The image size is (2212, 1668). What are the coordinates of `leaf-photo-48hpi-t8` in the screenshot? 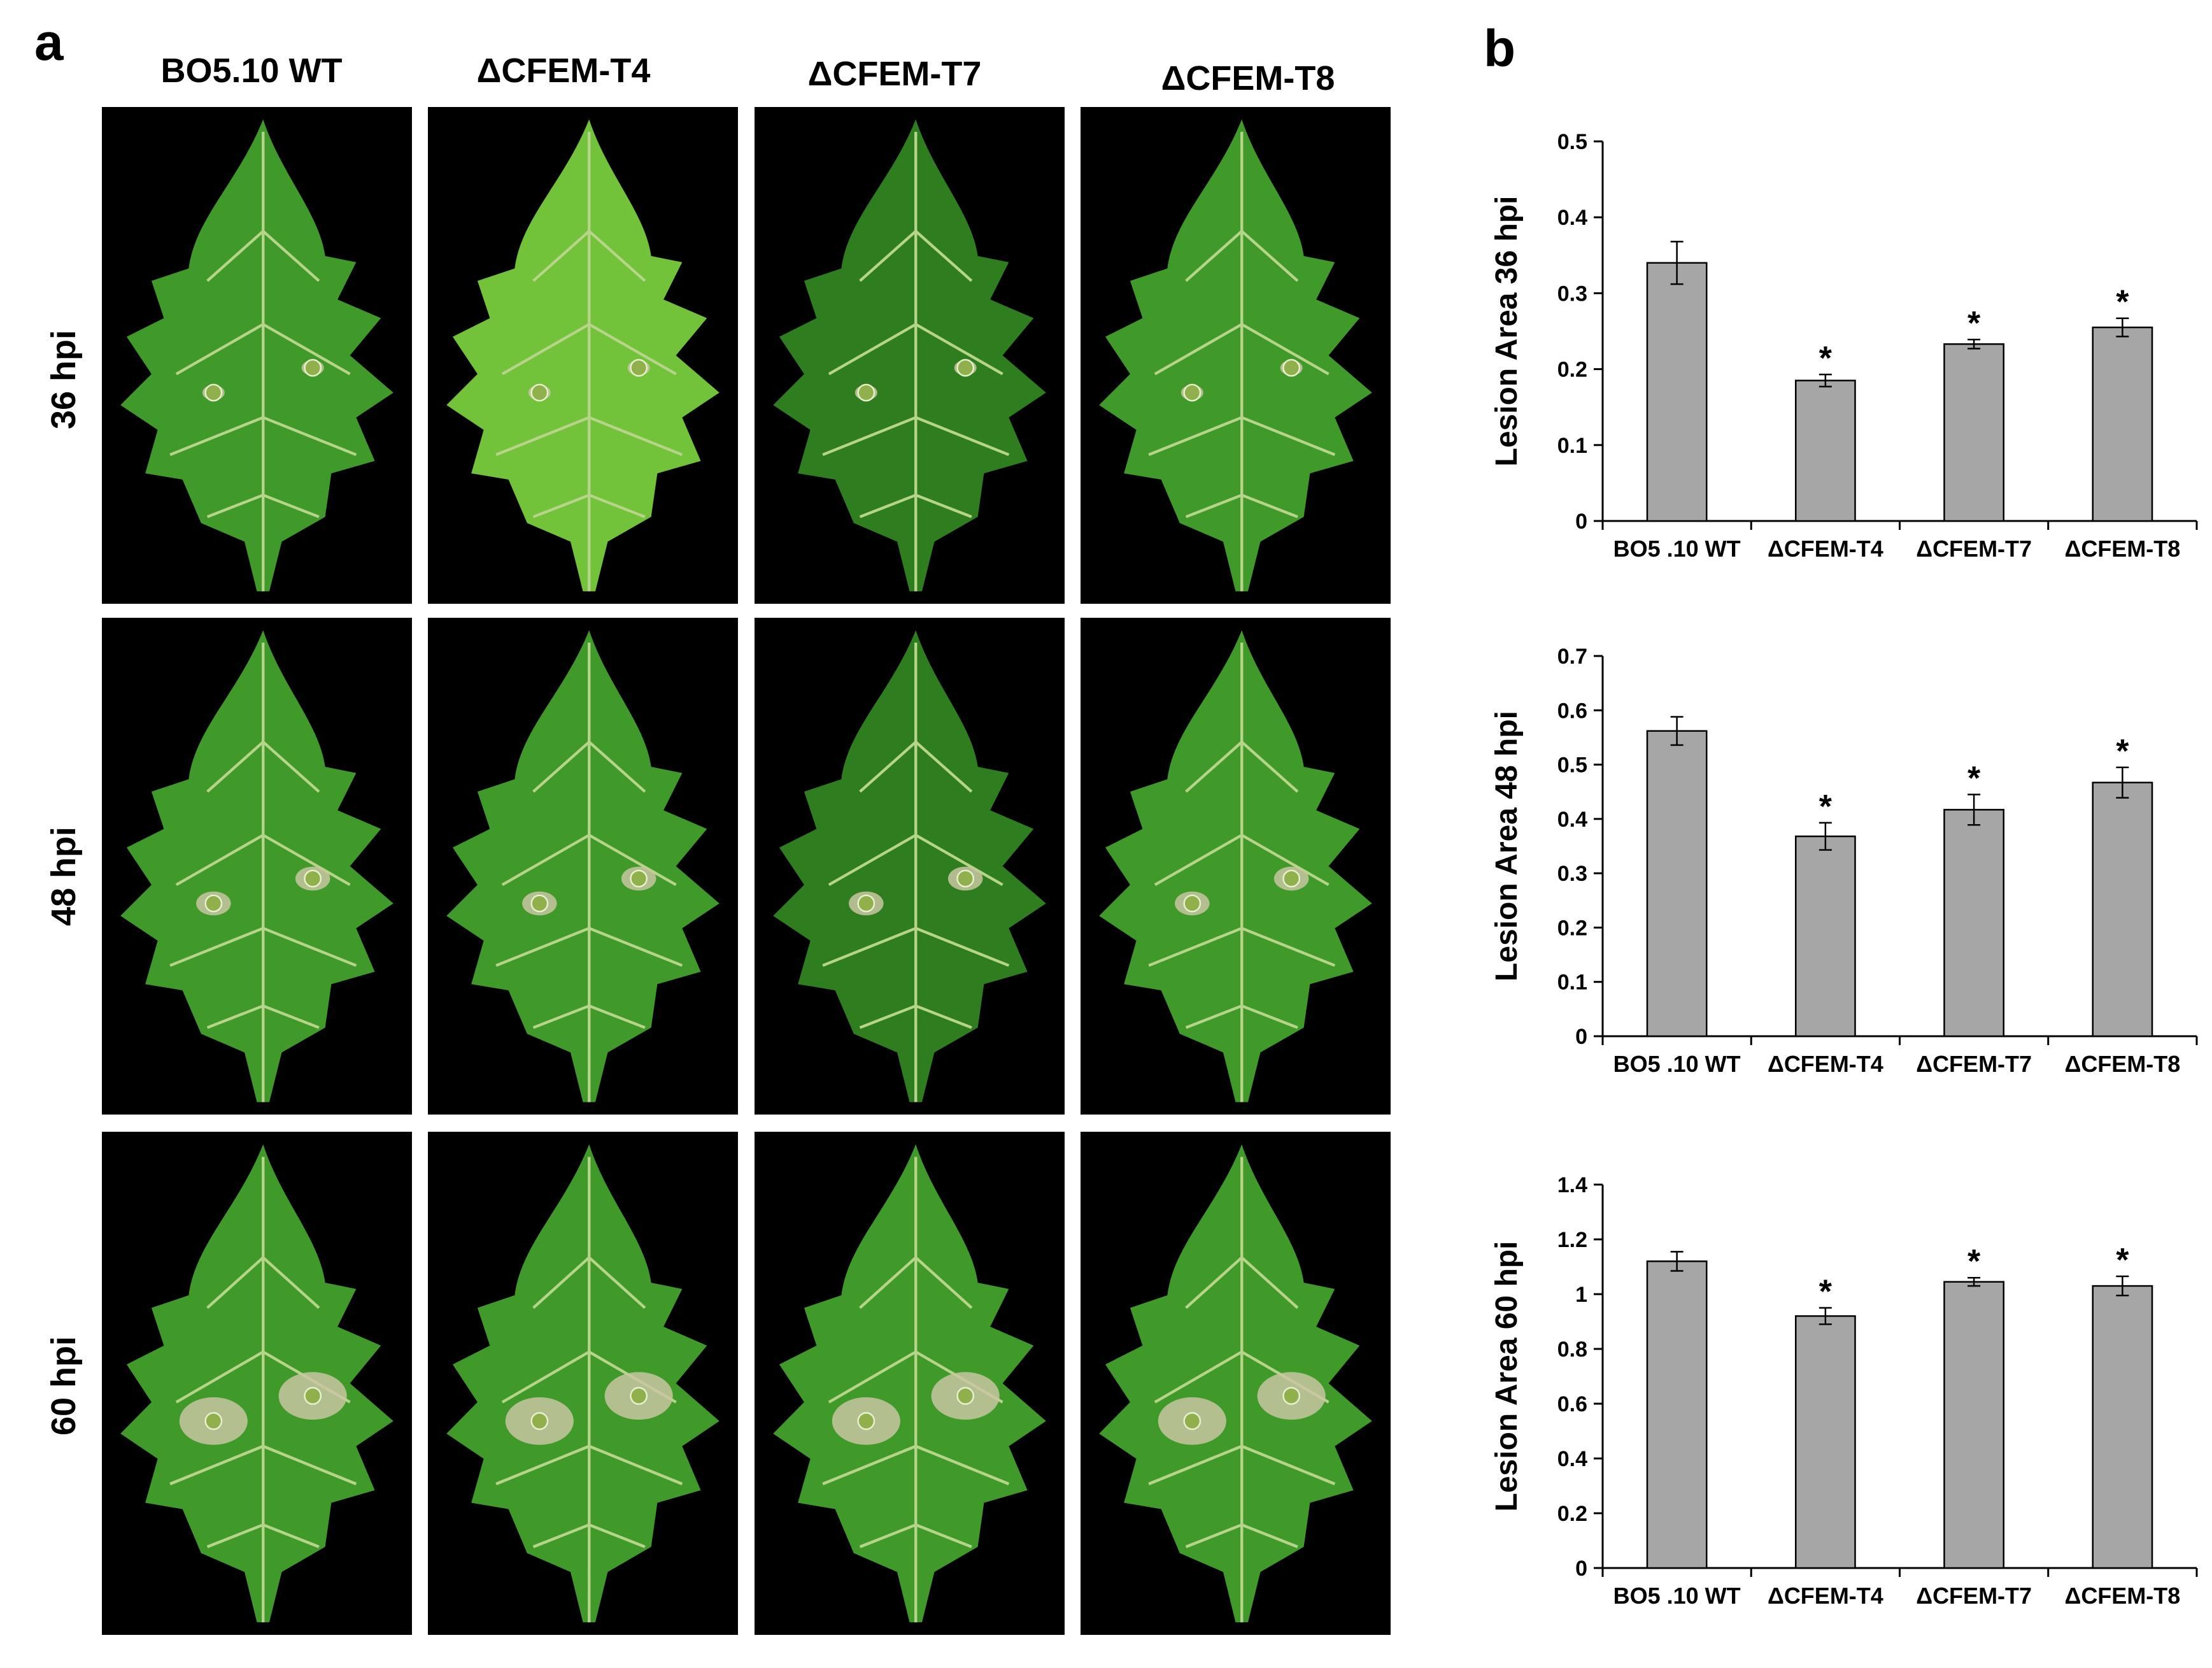 It's located at (1236, 866).